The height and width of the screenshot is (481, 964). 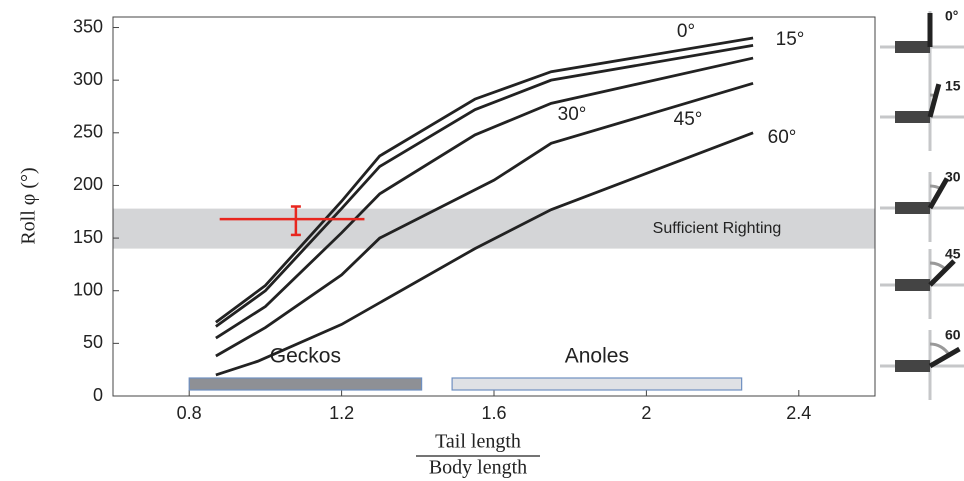 What do you see at coordinates (88, 79) in the screenshot?
I see `y-tick-label: 300` at bounding box center [88, 79].